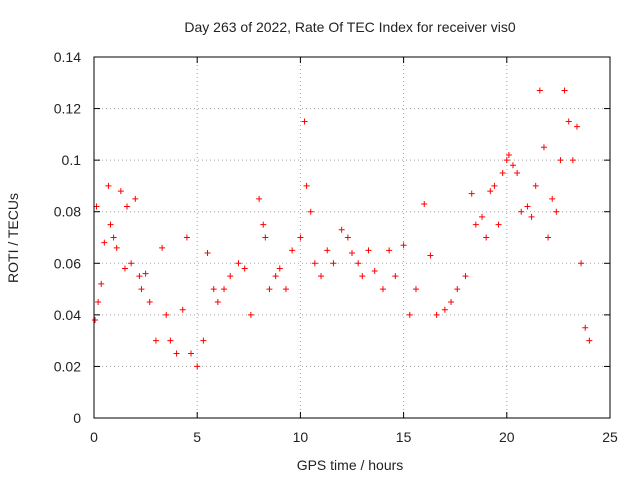  Describe the element at coordinates (67, 109) in the screenshot. I see `y-tick-label: 0.12` at that location.